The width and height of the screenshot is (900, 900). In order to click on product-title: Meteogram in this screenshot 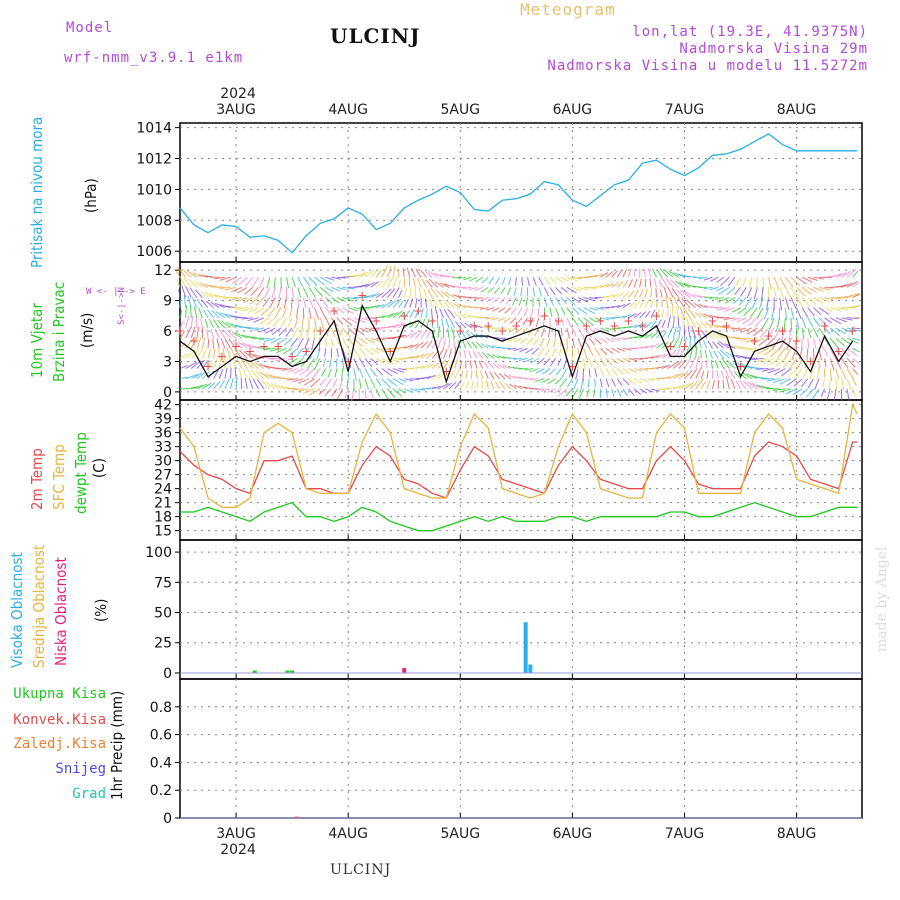, I will do `click(568, 9)`.